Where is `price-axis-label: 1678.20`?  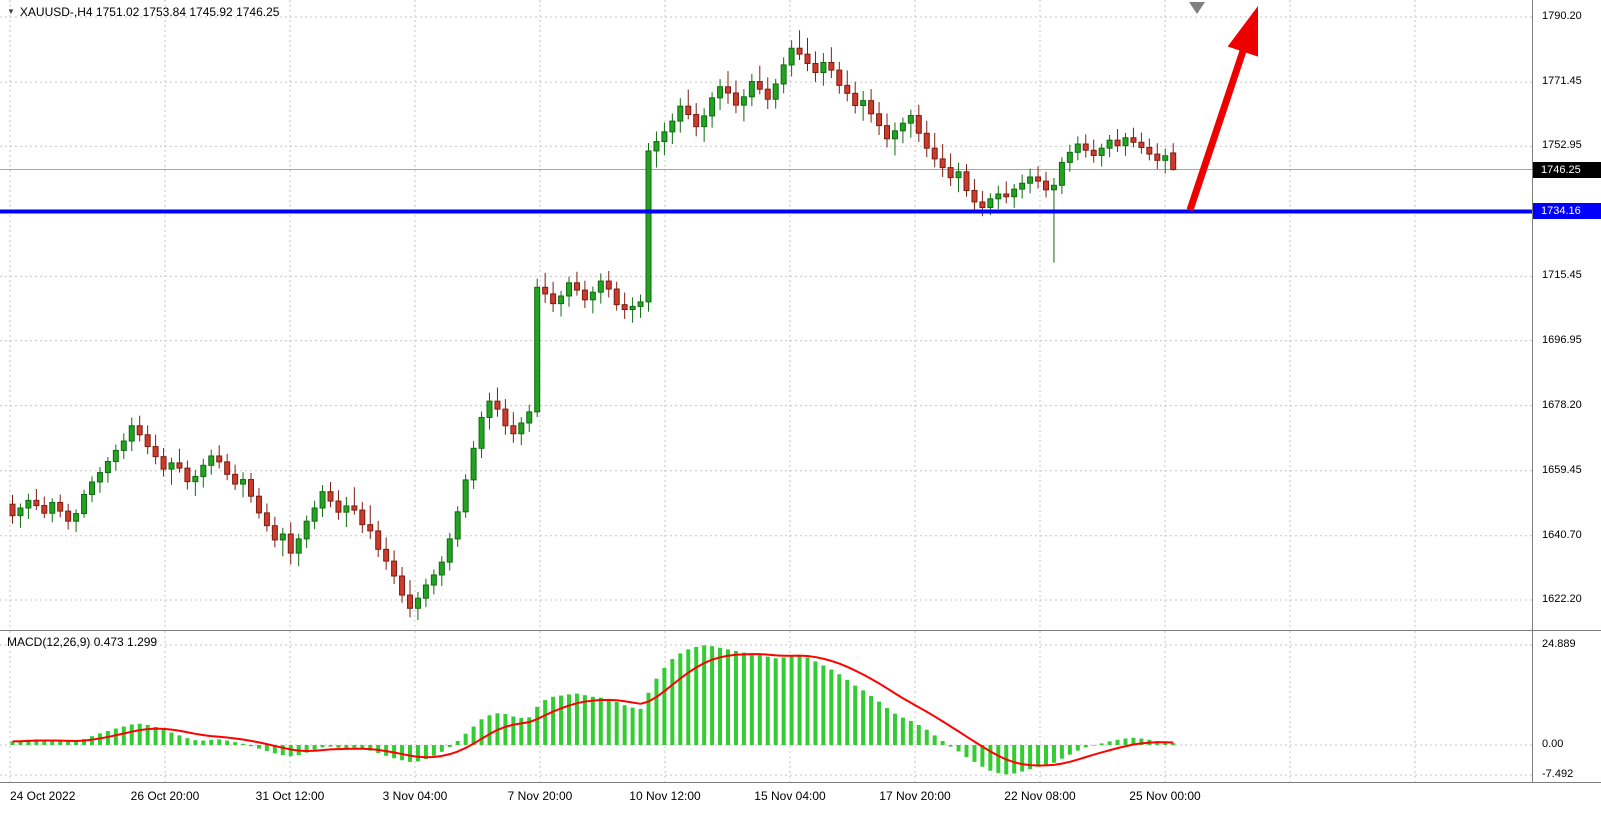 price-axis-label: 1678.20 is located at coordinates (1562, 404).